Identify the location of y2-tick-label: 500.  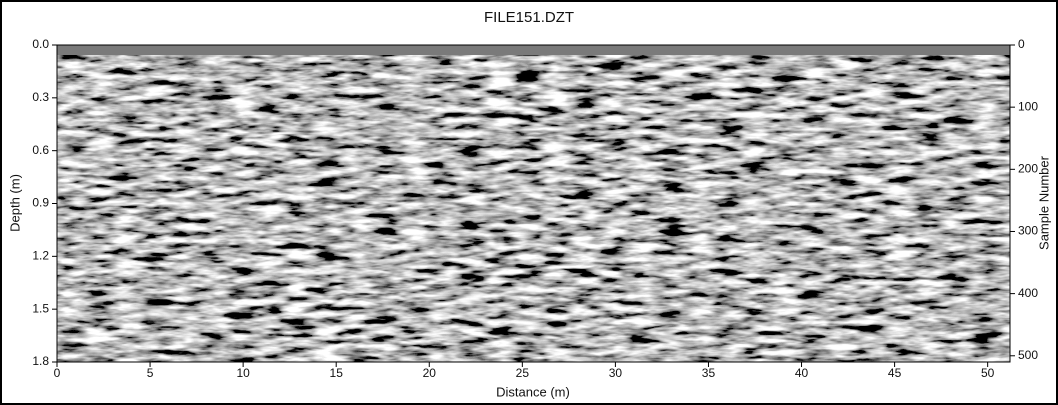
(1028, 355).